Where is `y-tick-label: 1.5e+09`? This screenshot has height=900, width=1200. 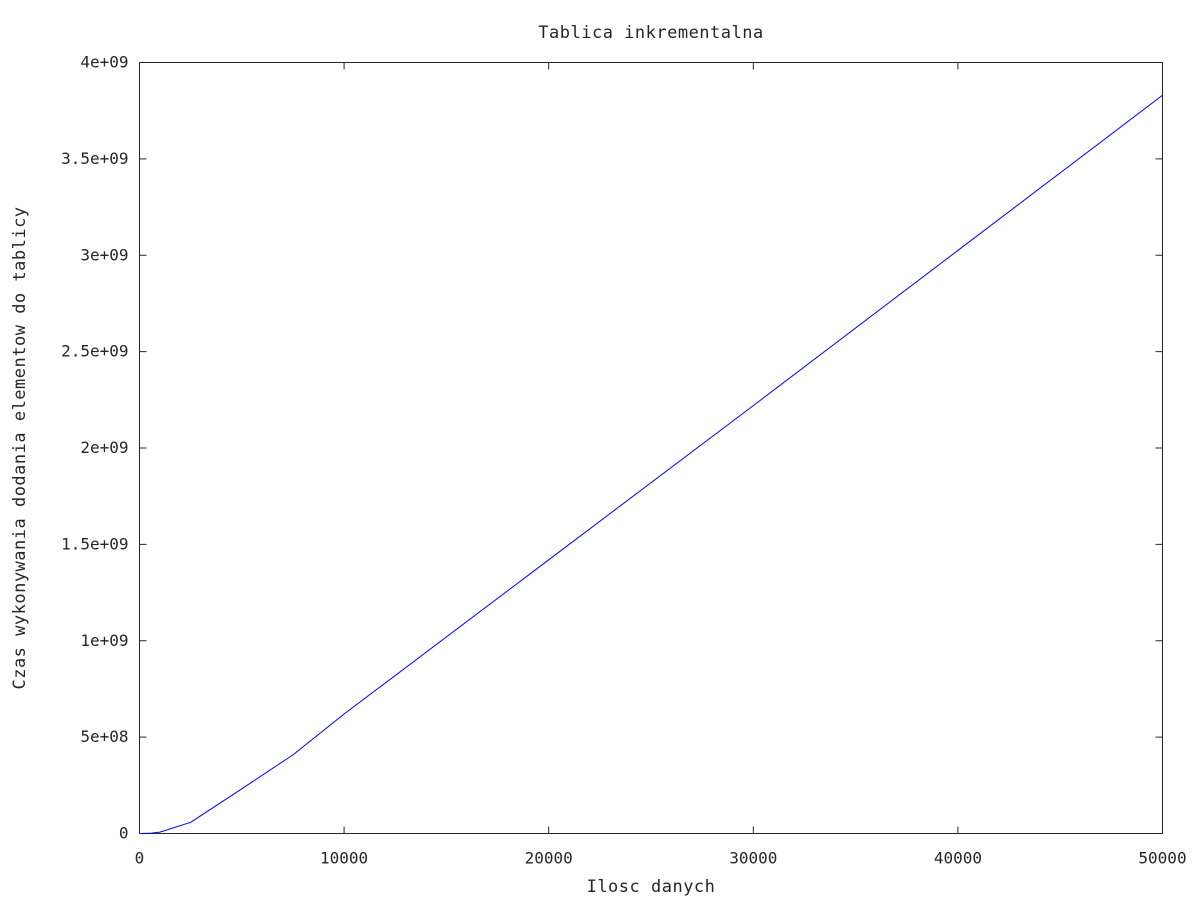
y-tick-label: 1.5e+09 is located at coordinates (94, 543).